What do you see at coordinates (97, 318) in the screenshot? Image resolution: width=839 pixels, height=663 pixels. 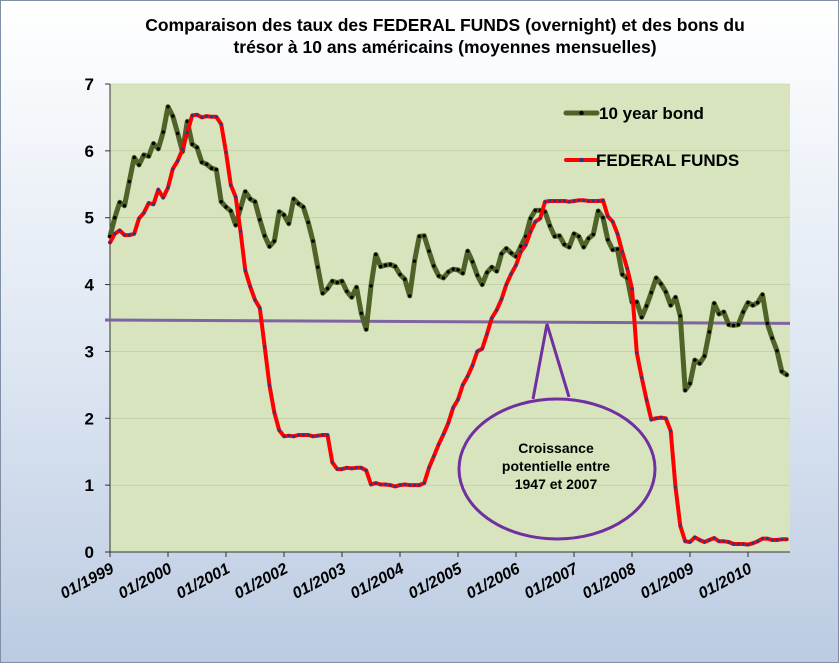 I see `y-axis-ticks: 0 1 2 3 4 5 6 7` at bounding box center [97, 318].